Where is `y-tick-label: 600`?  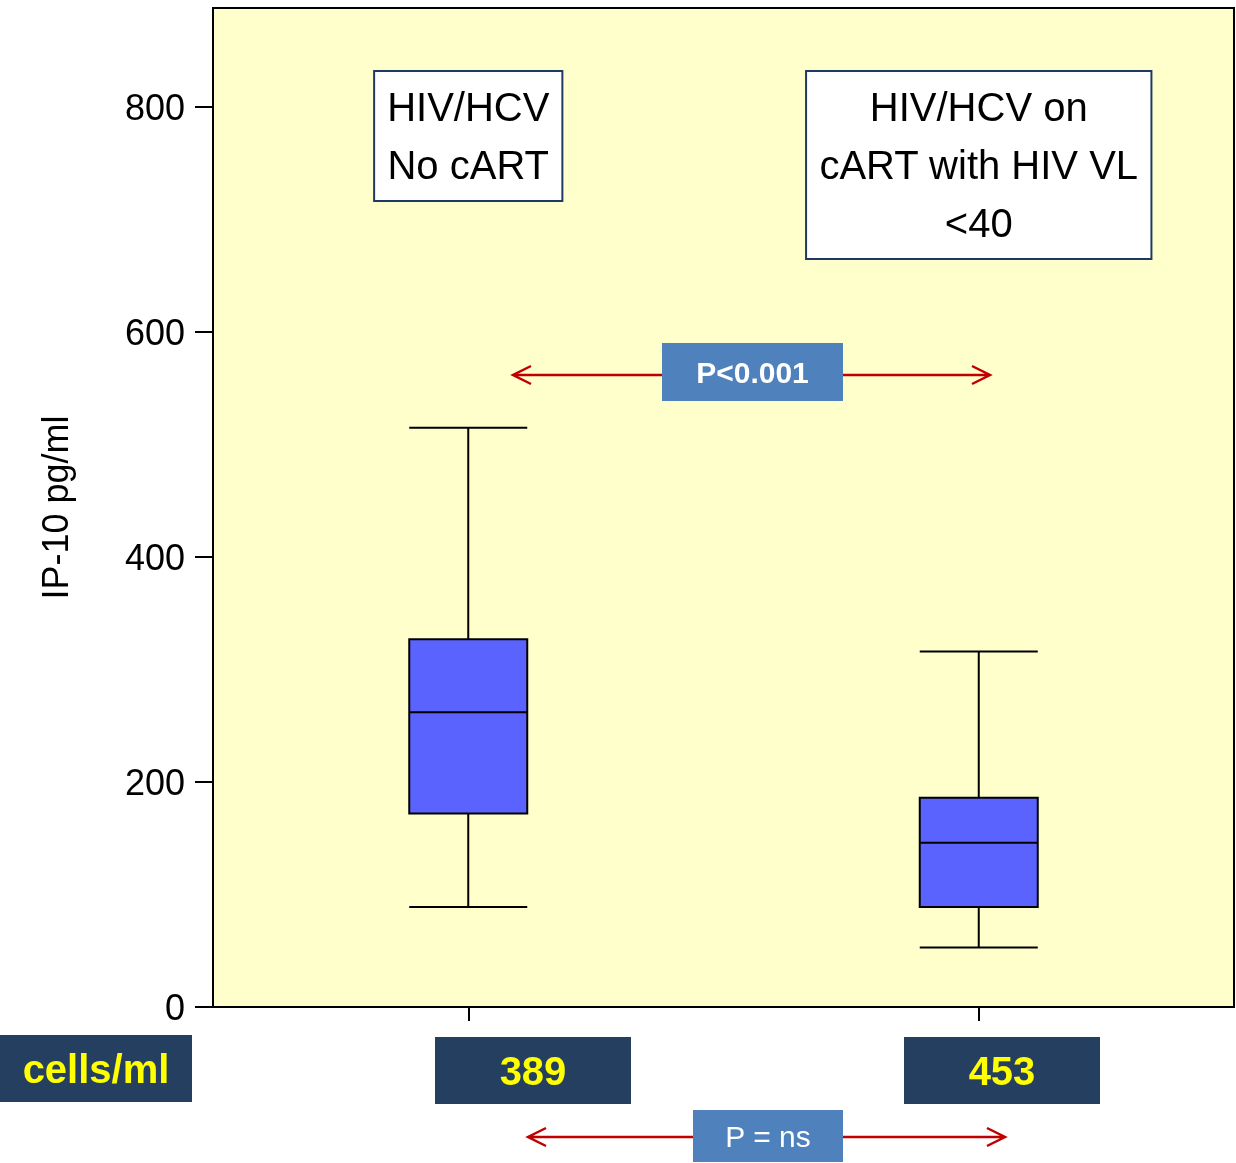
y-tick-label: 600 is located at coordinates (154, 332).